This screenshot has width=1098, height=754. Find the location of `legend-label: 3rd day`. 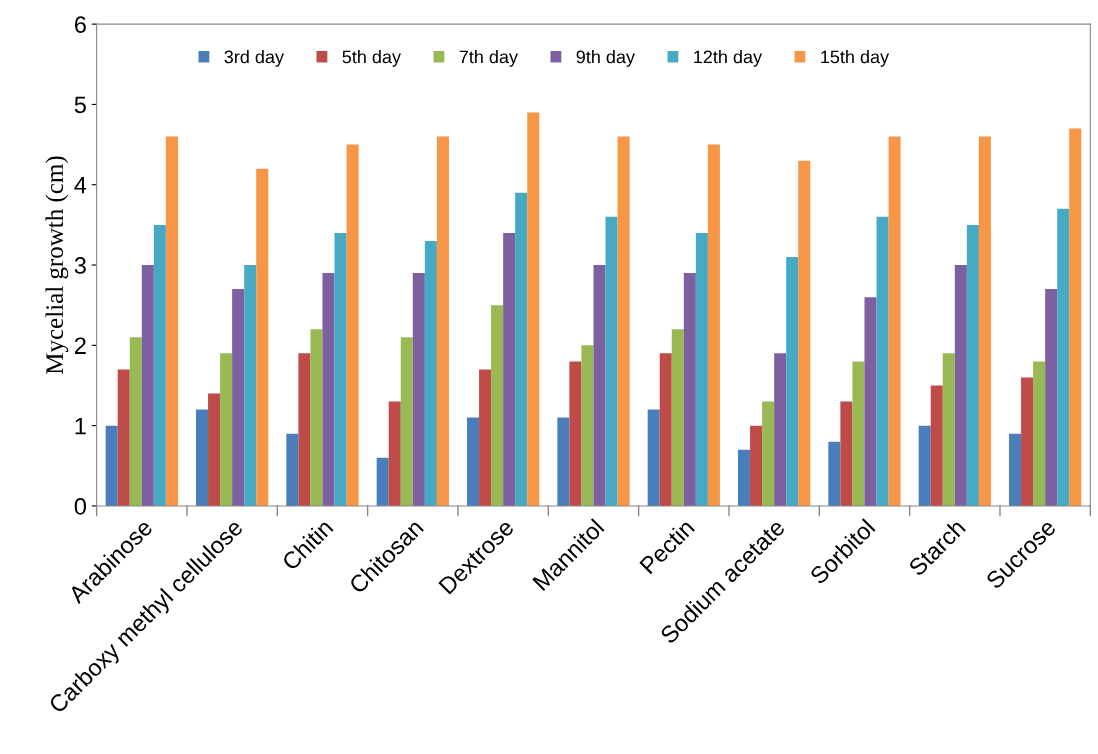

legend-label: 3rd day is located at coordinates (254, 58).